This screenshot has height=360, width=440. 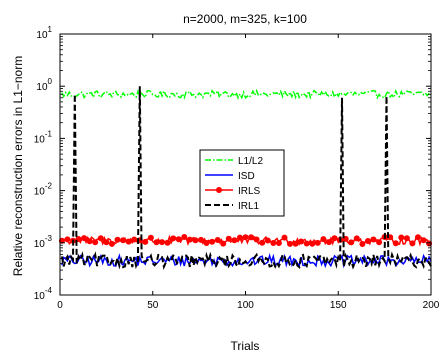 What do you see at coordinates (43, 137) in the screenshot?
I see `y-tick-label: 10⁻¹` at bounding box center [43, 137].